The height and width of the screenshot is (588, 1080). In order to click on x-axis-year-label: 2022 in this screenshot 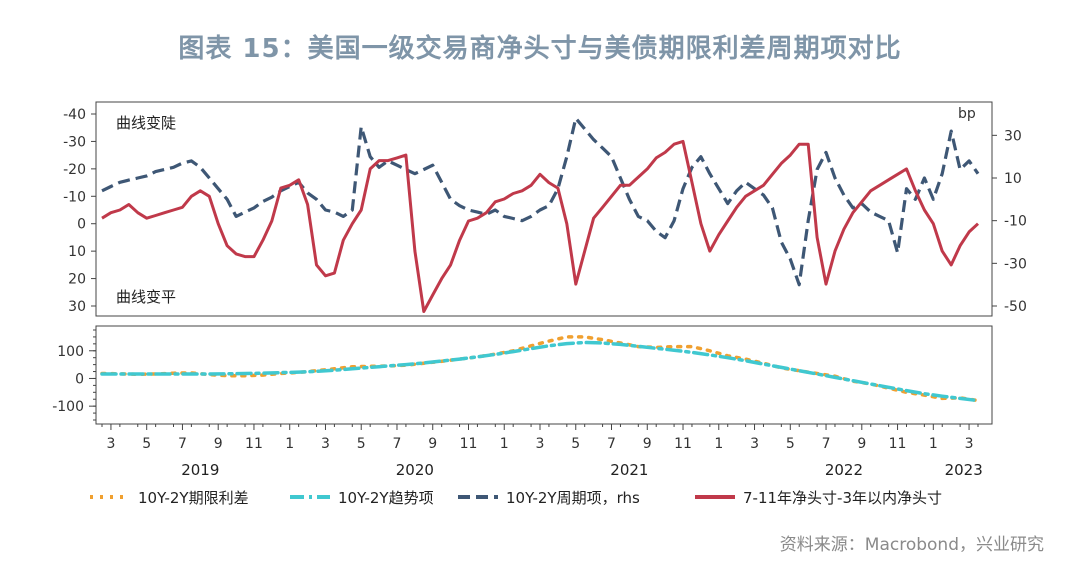, I will do `click(844, 470)`.